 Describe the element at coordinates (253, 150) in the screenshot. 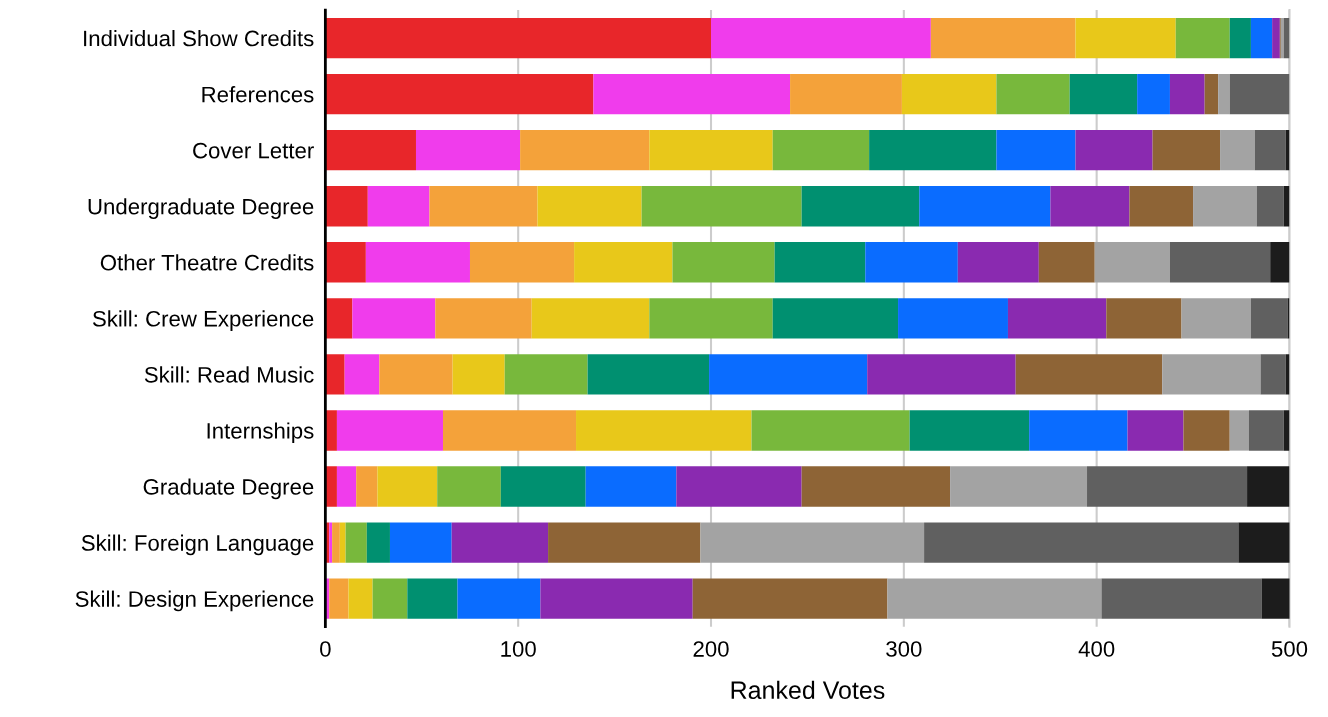

I see `y-tick-label: Cover Letter` at that location.